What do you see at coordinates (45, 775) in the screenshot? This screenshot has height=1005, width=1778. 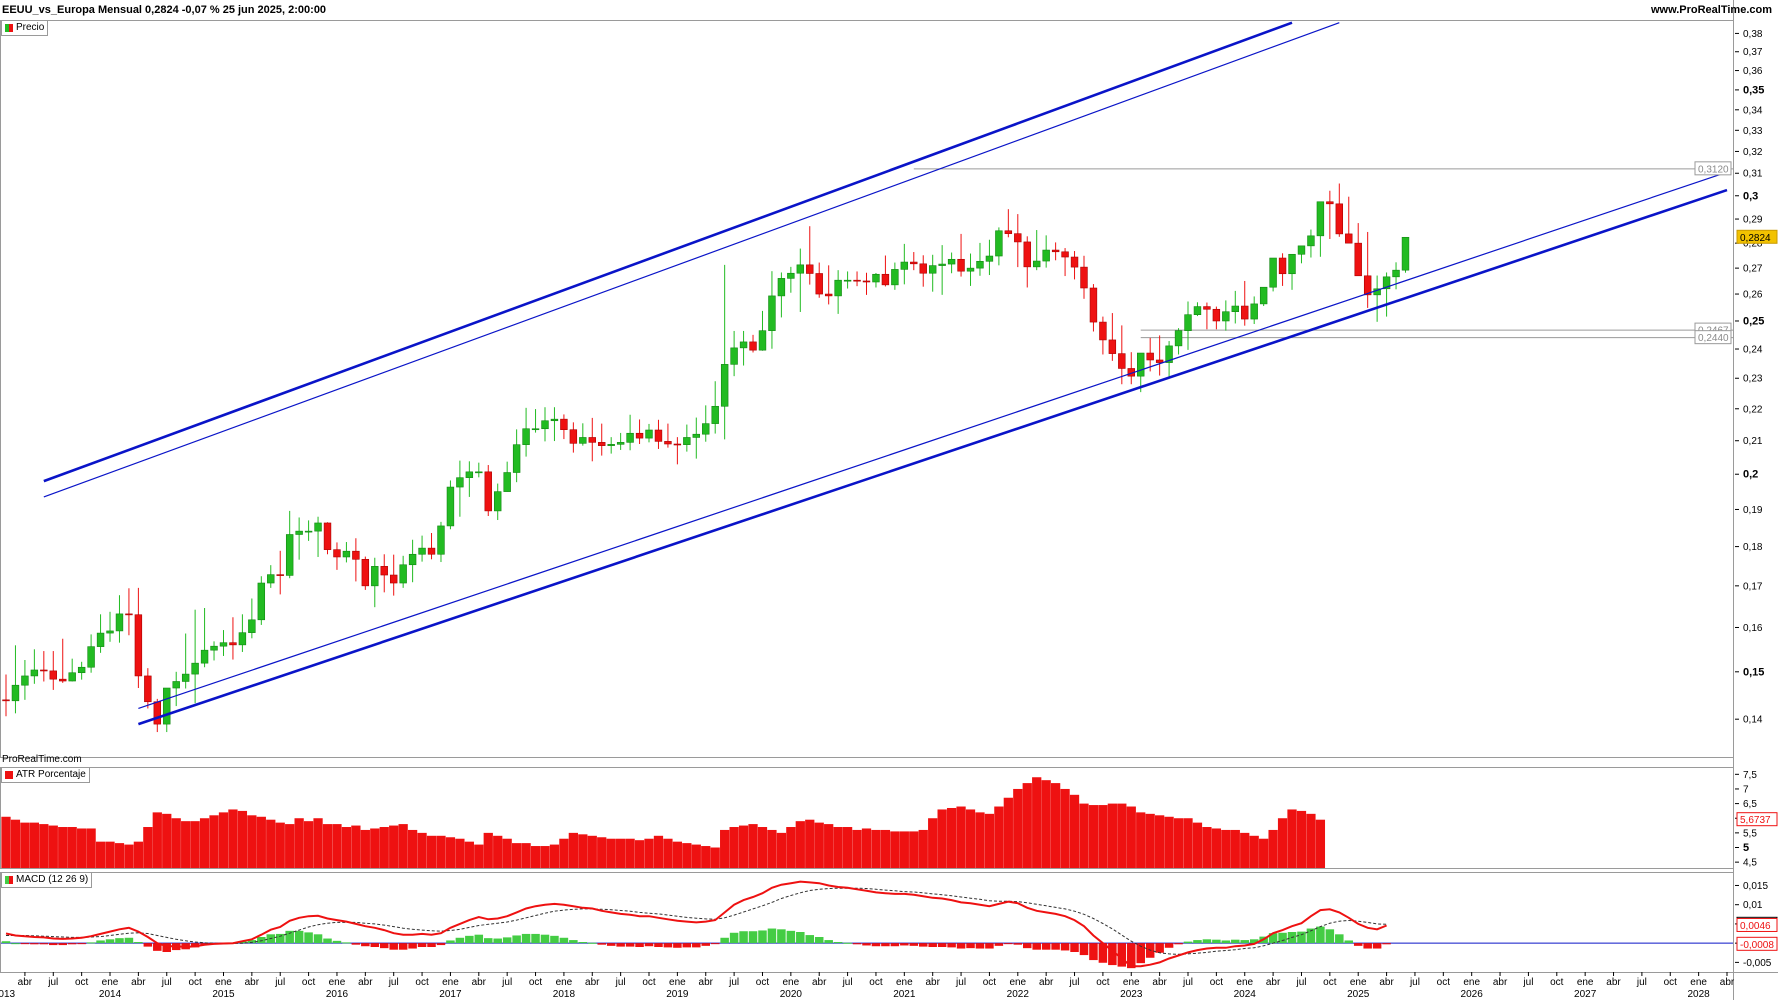 I see `legend-atr: ATR Porcentaje` at bounding box center [45, 775].